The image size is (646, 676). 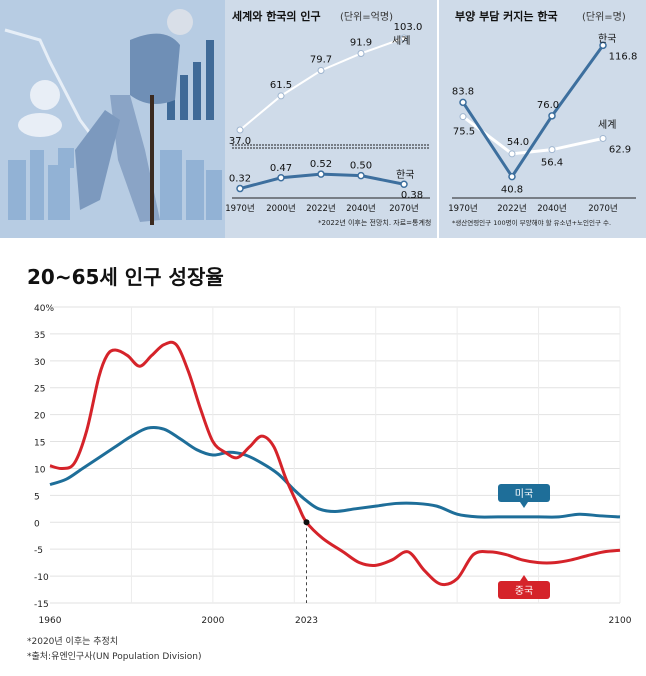 I want to click on chart2-world-label: 54.0, so click(x=518, y=142).